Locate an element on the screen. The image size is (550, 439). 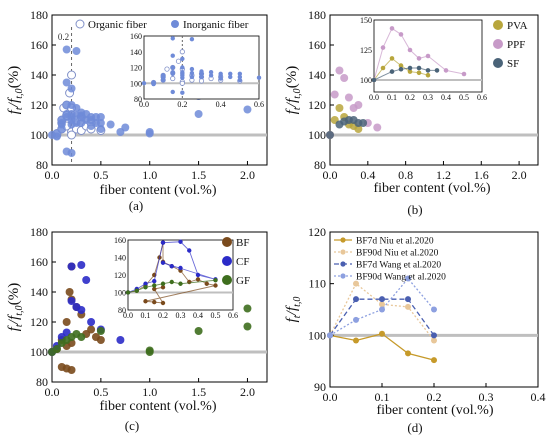
x-tick-label: 0.5 is located at coordinates (100, 175).